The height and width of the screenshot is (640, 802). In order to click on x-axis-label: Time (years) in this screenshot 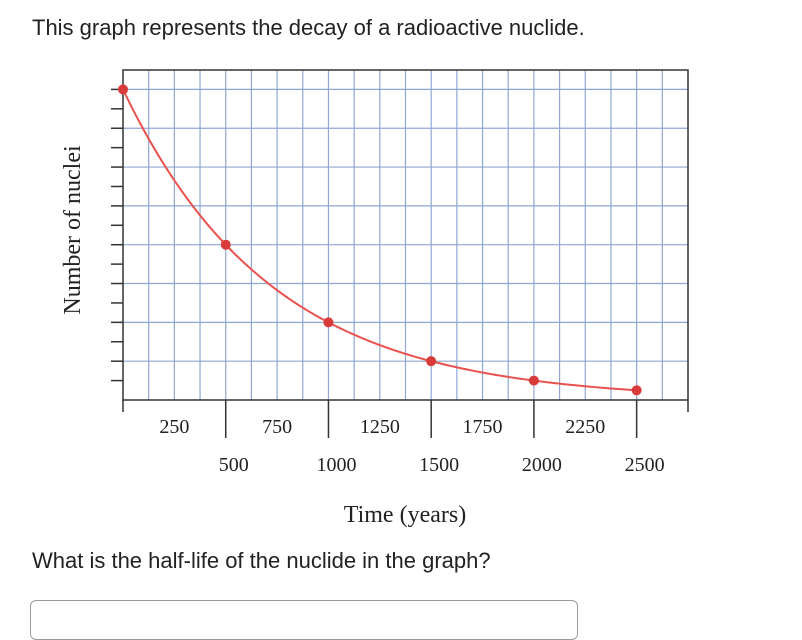, I will do `click(405, 515)`.